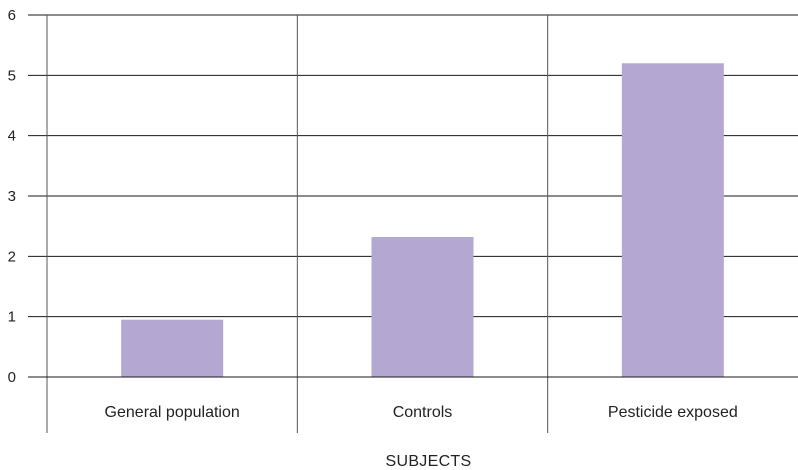 The width and height of the screenshot is (798, 470). I want to click on x-category-label: General population, so click(172, 412).